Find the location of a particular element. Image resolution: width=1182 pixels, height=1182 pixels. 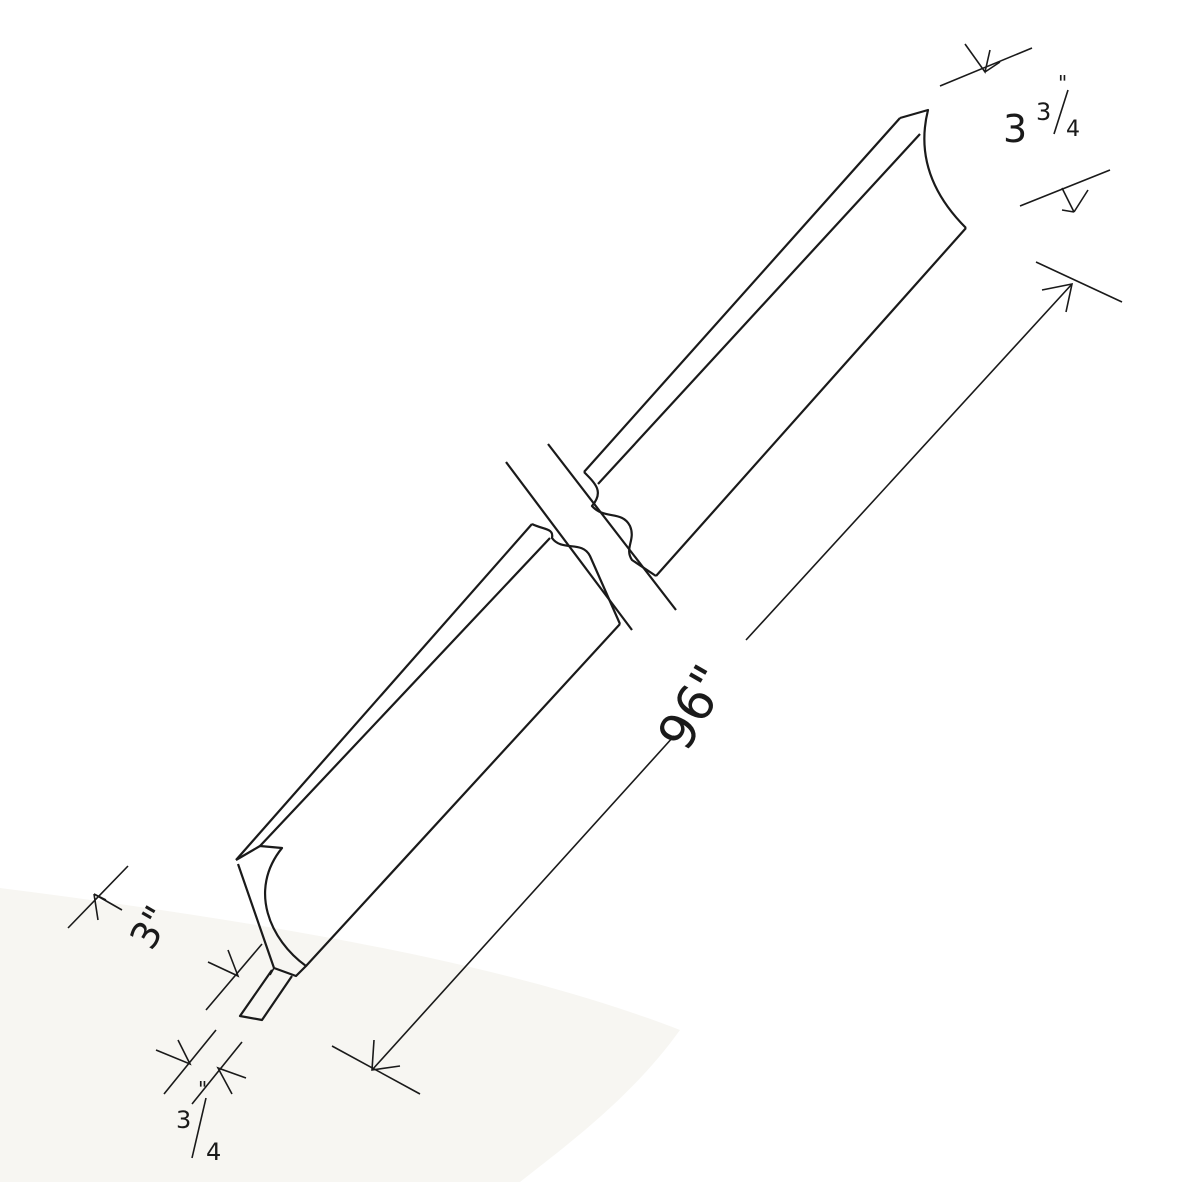

height-arrow-bottom is located at coordinates (1075, 200).